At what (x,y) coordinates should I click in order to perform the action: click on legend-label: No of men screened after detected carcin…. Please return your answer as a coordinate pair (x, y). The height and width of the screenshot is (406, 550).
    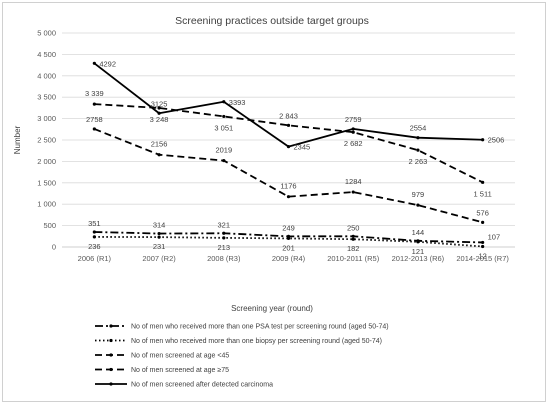
    Looking at the image, I should click on (202, 385).